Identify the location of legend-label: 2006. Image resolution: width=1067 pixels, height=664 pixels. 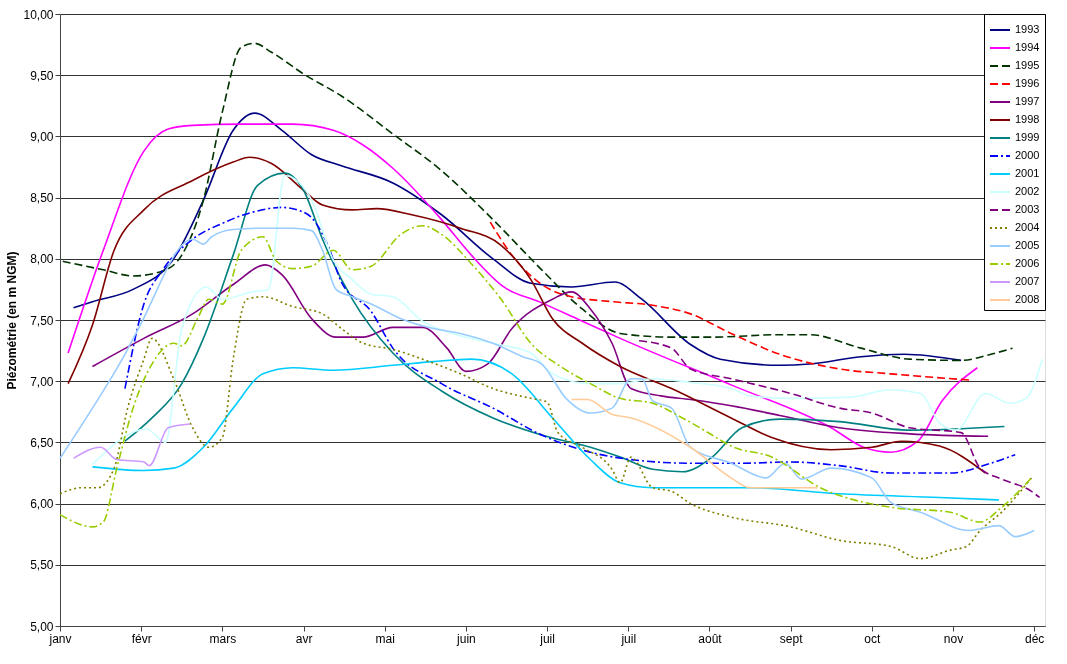
(1027, 263).